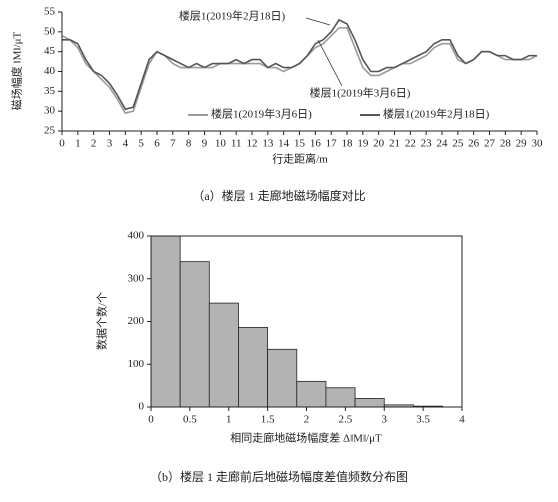 The width and height of the screenshot is (558, 502). Describe the element at coordinates (141, 144) in the screenshot. I see `x-tick-label: 5` at that location.